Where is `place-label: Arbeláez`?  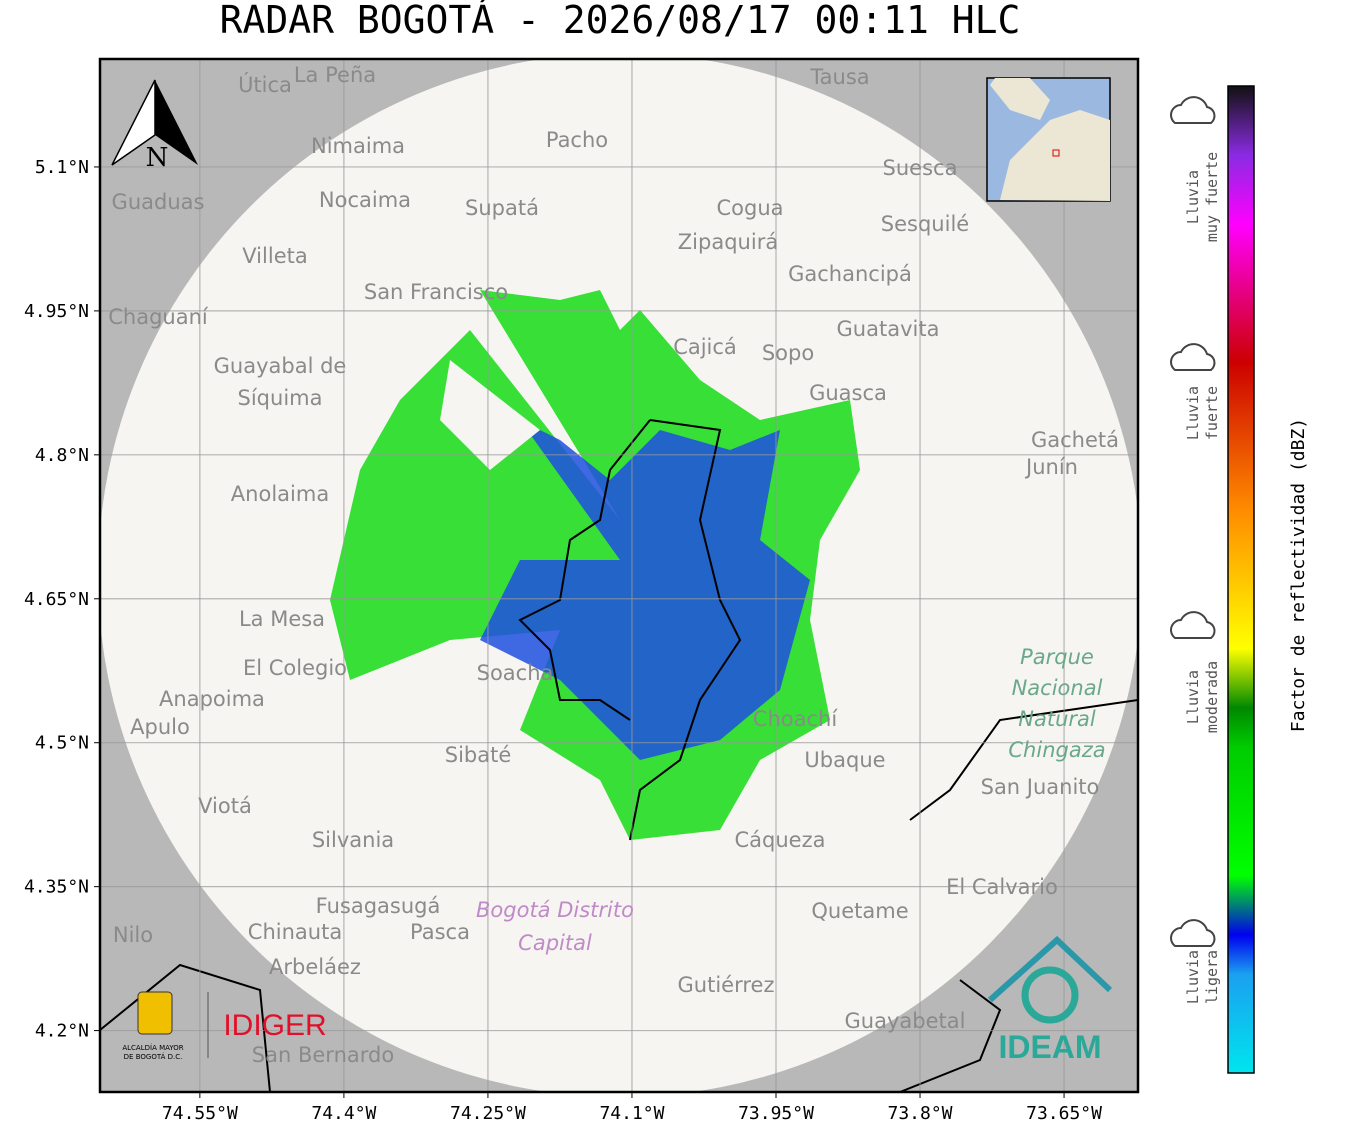 place-label: Arbeláez is located at coordinates (315, 967).